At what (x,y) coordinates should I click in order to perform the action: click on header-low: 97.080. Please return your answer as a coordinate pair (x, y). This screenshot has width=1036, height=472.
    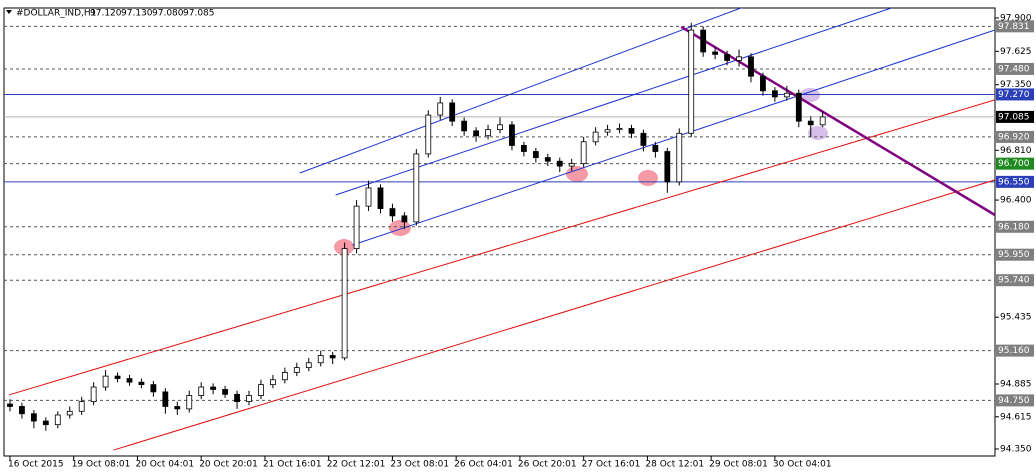
    Looking at the image, I should click on (168, 14).